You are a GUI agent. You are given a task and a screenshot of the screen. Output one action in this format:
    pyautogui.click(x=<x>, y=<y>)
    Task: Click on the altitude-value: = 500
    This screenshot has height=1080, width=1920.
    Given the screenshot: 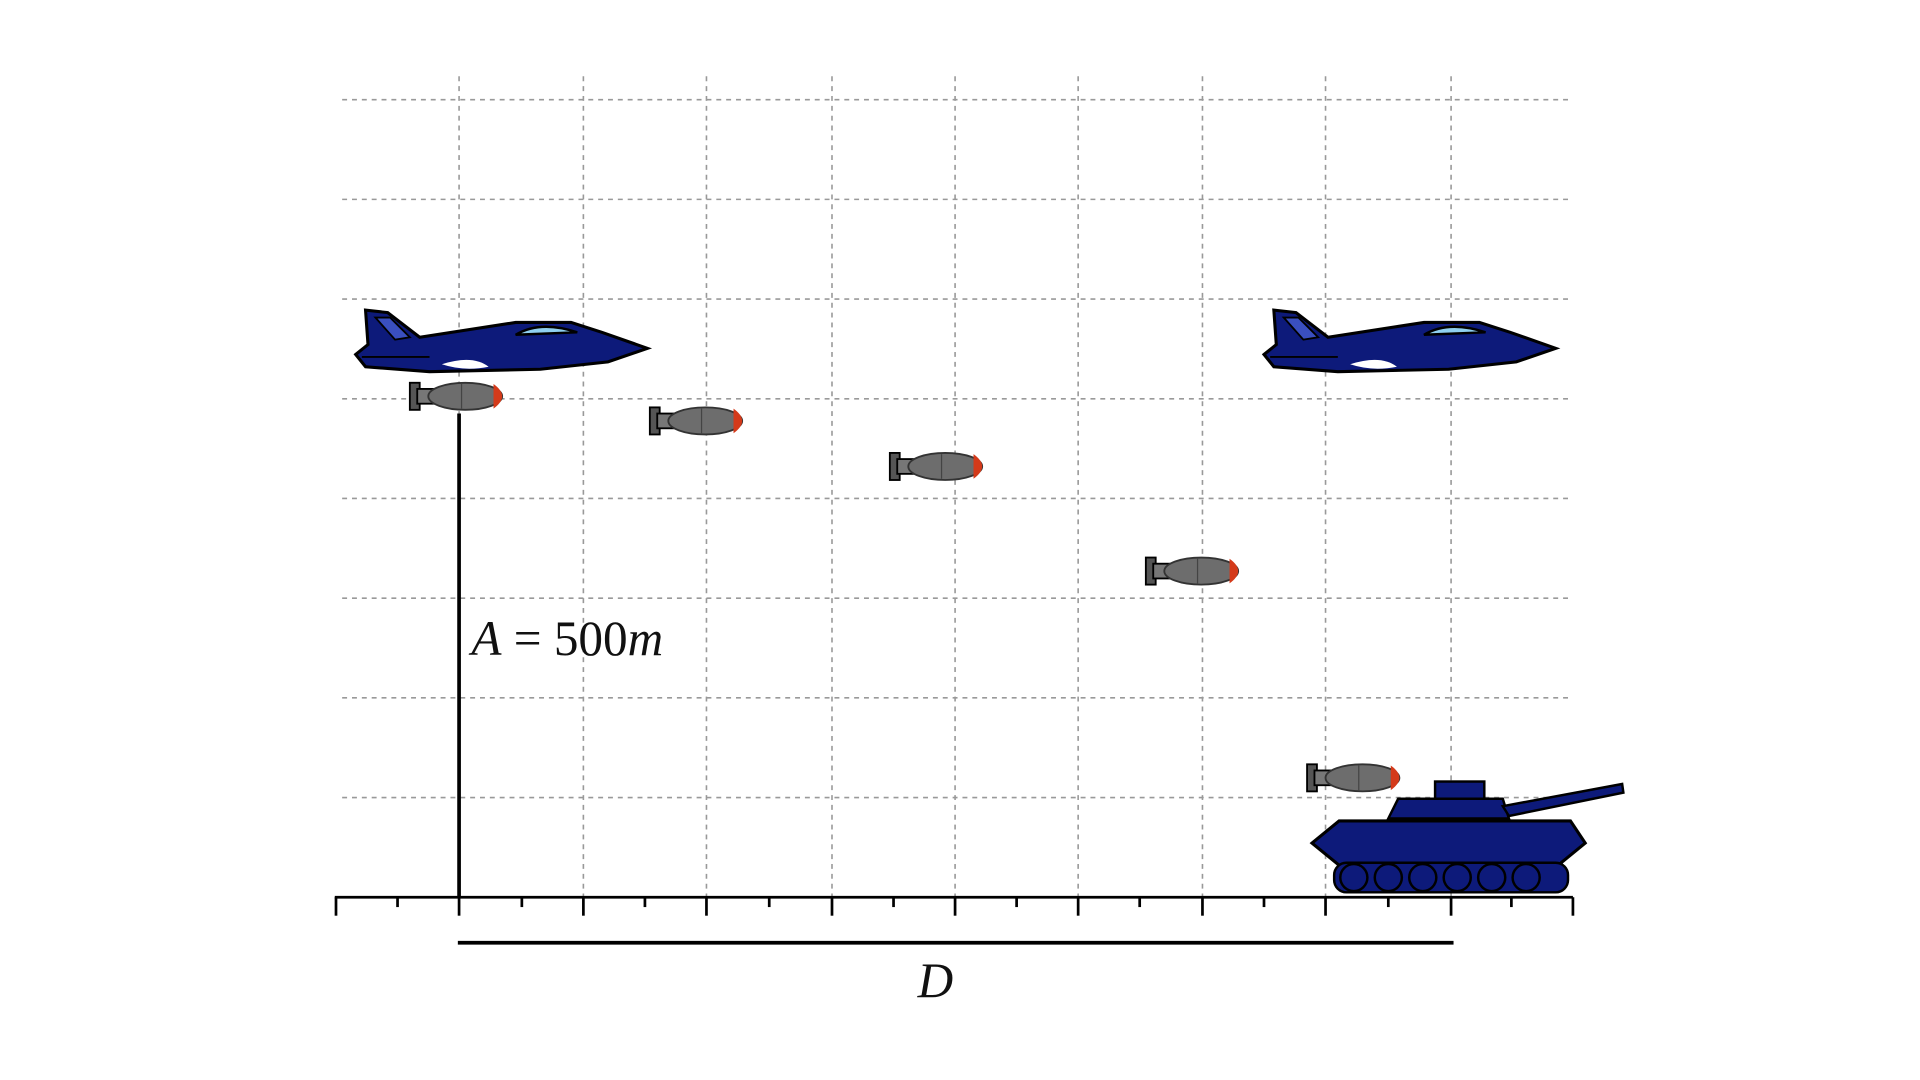 What is the action you would take?
    pyautogui.click(x=571, y=638)
    